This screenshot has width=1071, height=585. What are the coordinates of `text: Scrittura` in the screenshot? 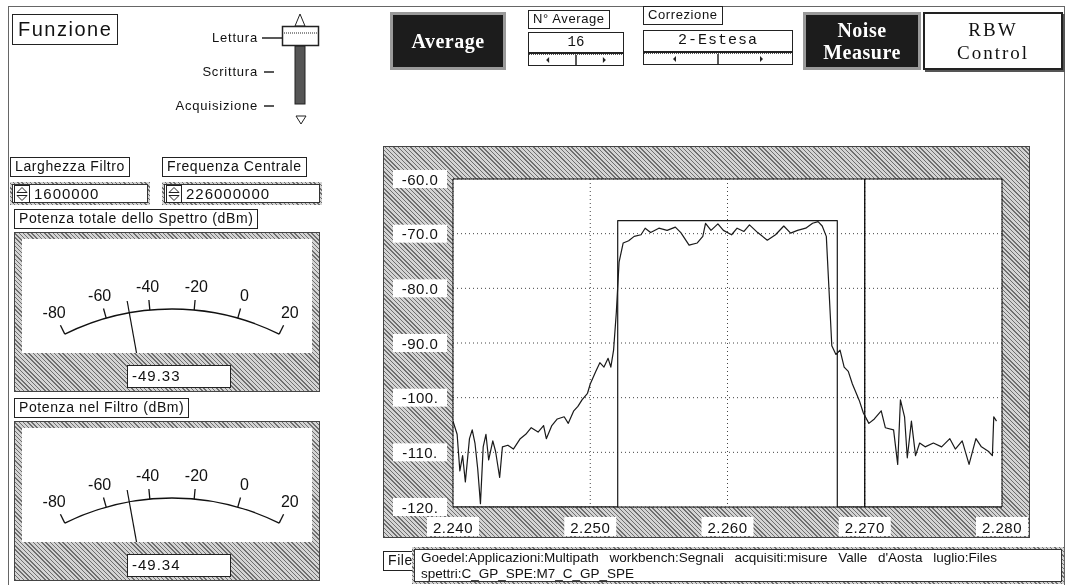 It's located at (229, 72).